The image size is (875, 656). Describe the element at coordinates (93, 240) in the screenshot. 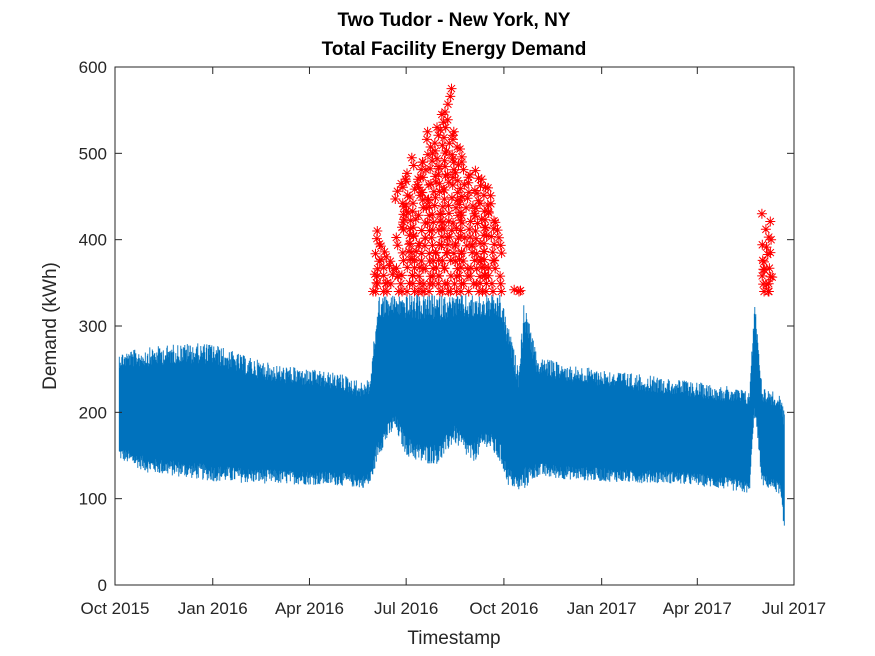

I see `y-tick-label: 400` at that location.